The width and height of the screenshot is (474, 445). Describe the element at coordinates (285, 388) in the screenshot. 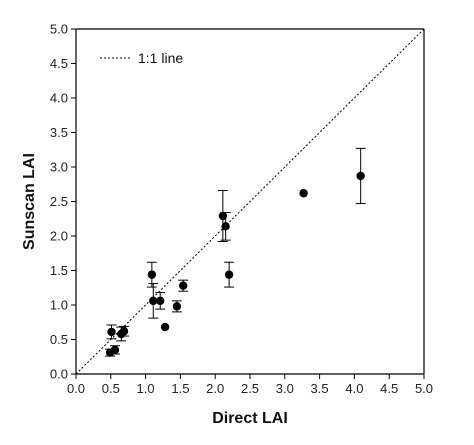

I see `x-tick-label: 3.0` at that location.